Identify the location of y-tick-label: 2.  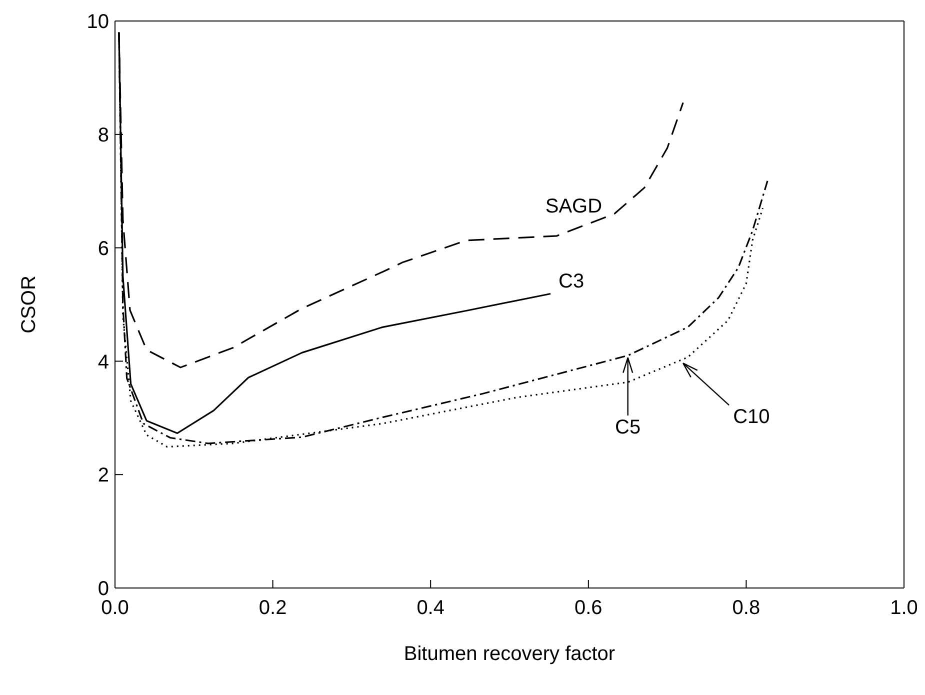
(103, 475).